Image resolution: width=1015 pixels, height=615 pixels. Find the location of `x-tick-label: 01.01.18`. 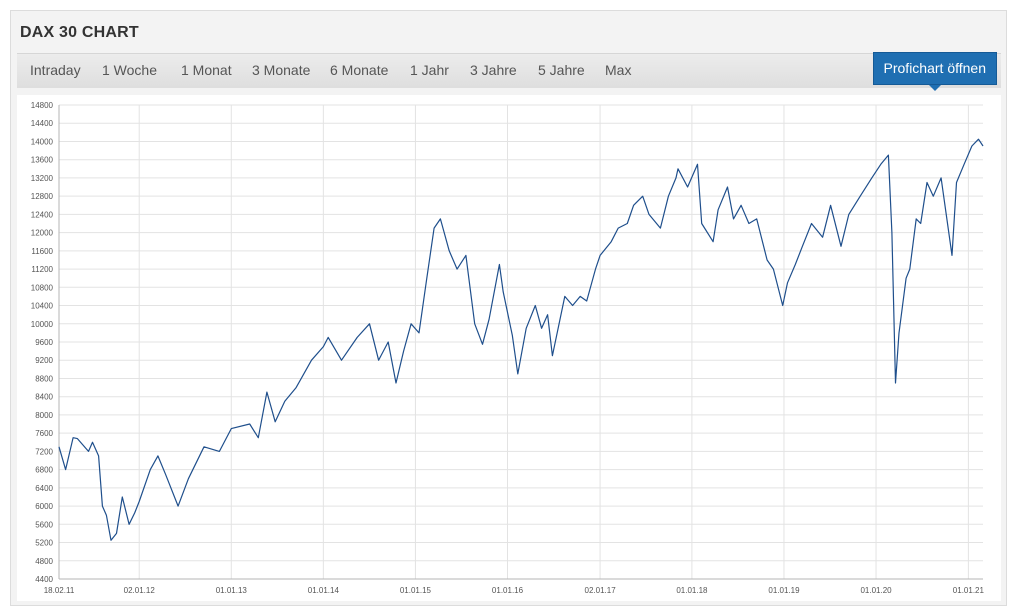

x-tick-label: 01.01.18 is located at coordinates (692, 590).